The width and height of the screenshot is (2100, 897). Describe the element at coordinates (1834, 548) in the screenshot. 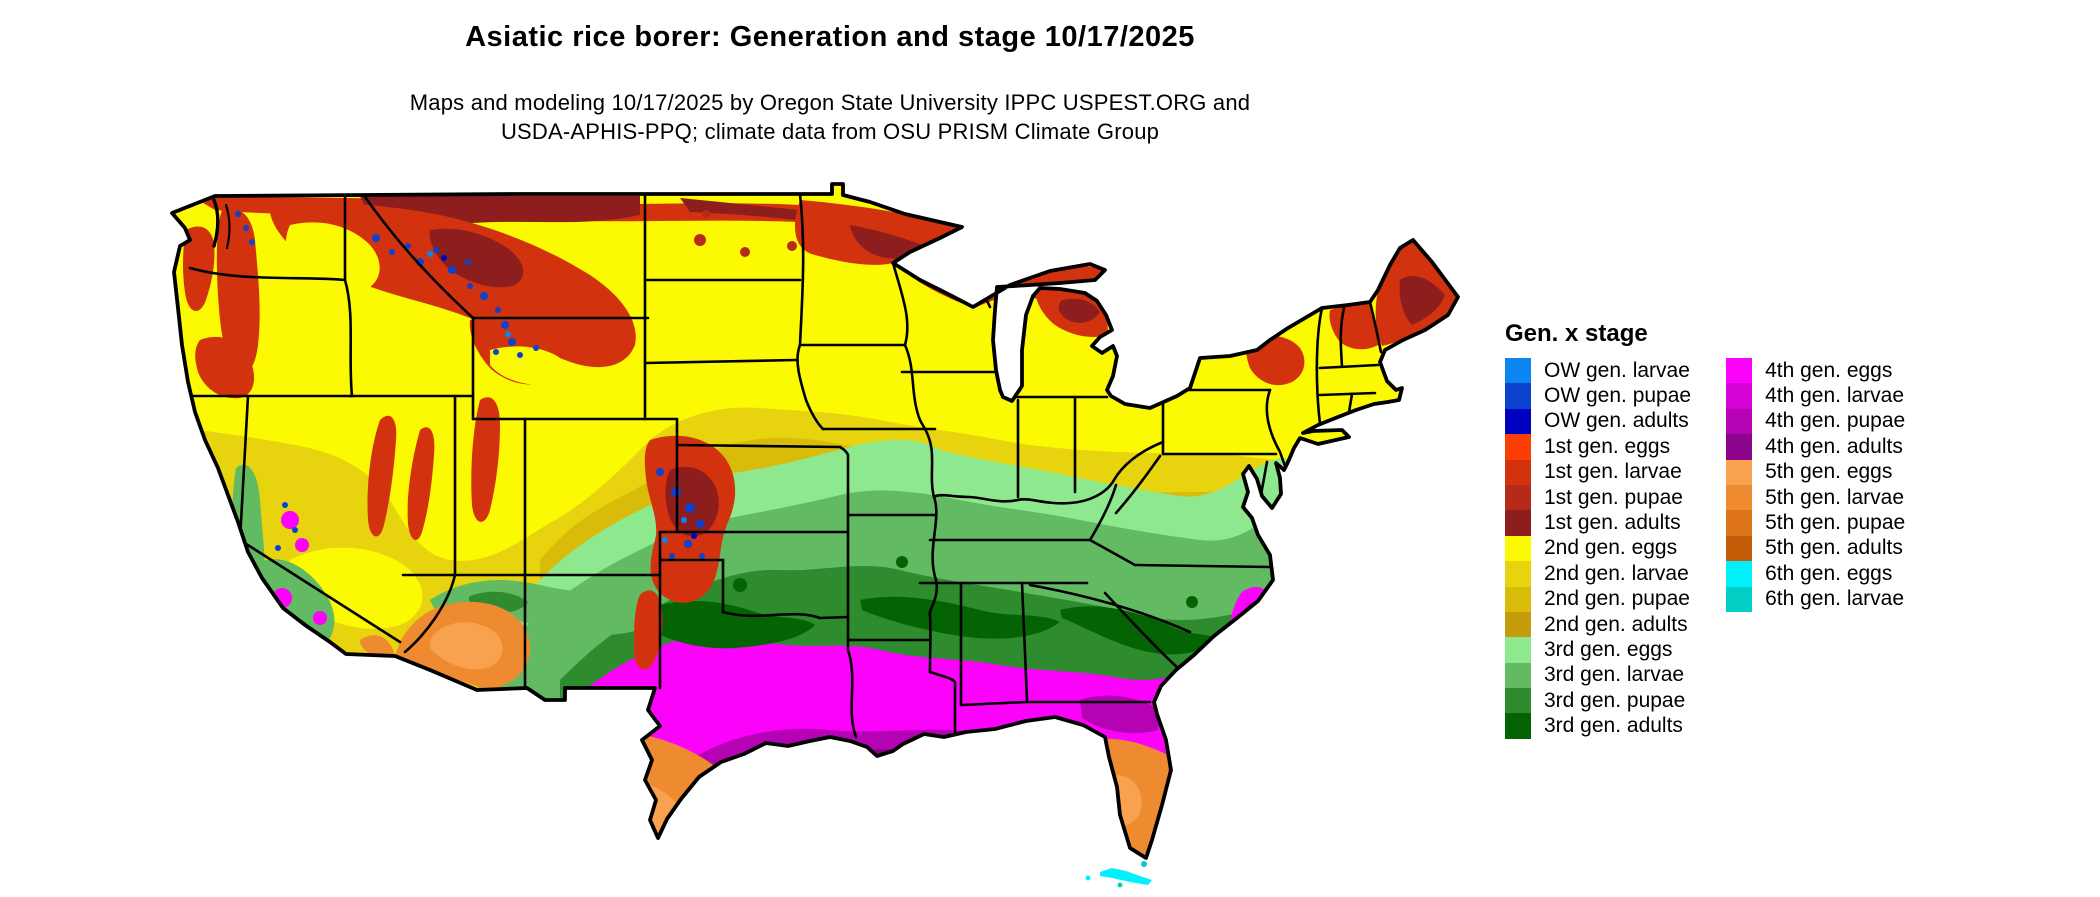

I see `legend-item-label: 5th gen. adults` at that location.